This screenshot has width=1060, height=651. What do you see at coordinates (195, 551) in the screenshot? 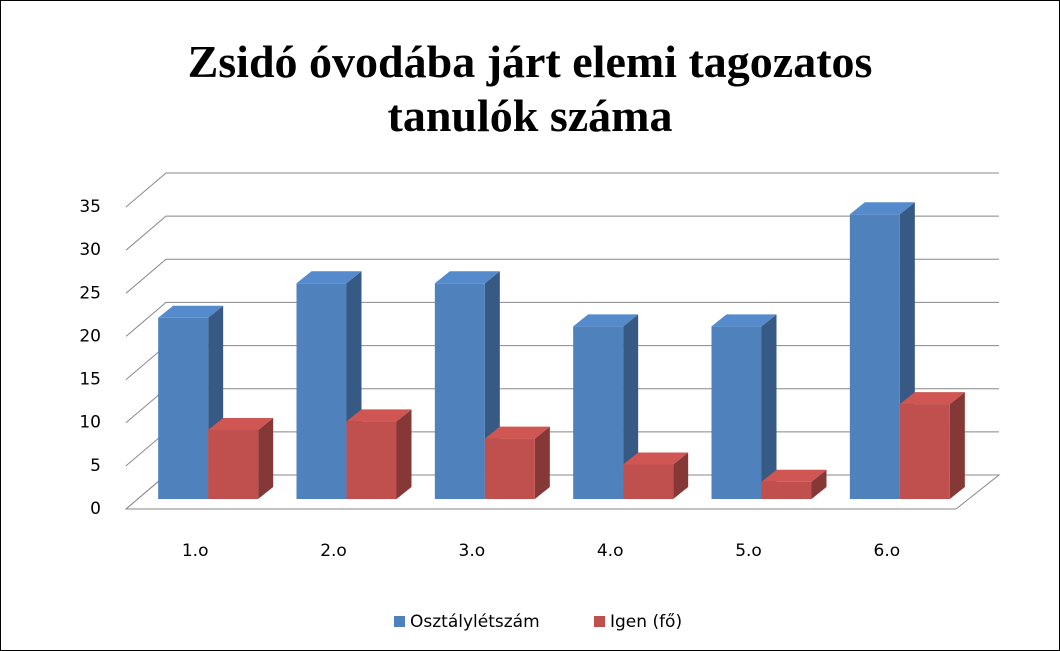
I see `x-tick-label: 1.o` at bounding box center [195, 551].